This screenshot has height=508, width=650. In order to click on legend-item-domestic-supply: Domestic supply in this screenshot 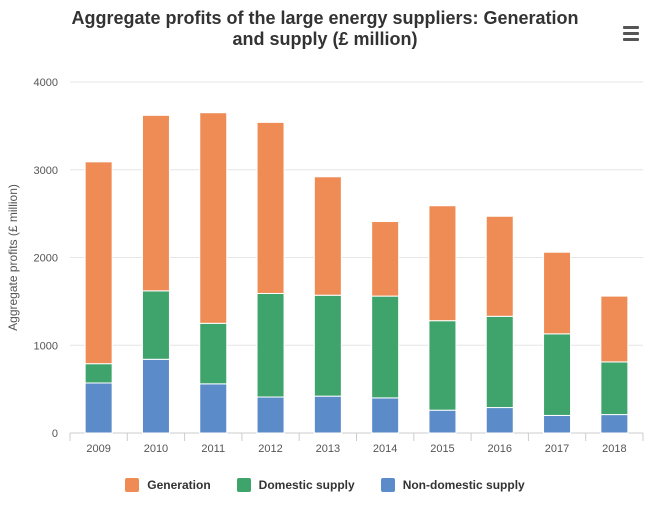, I will do `click(295, 485)`.